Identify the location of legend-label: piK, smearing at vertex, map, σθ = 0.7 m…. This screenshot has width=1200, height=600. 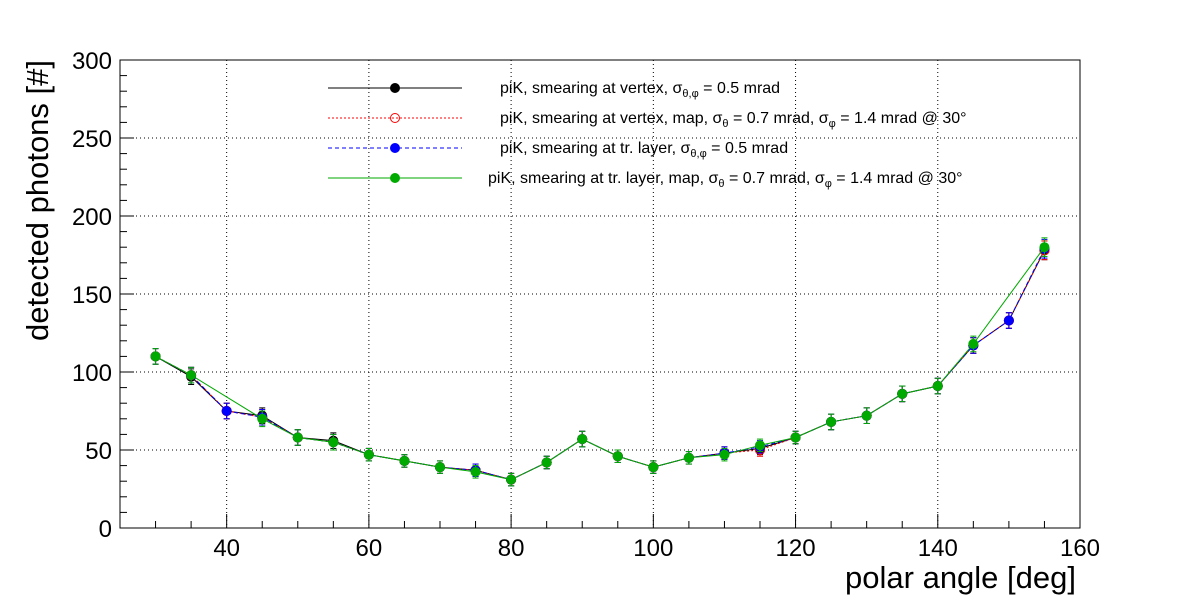
(733, 120).